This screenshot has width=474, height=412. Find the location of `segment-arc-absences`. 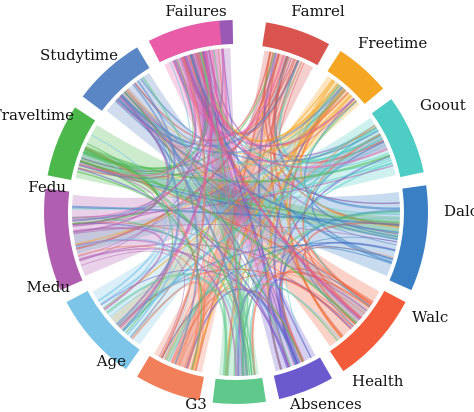

segment-arc-absences is located at coordinates (239, 390).